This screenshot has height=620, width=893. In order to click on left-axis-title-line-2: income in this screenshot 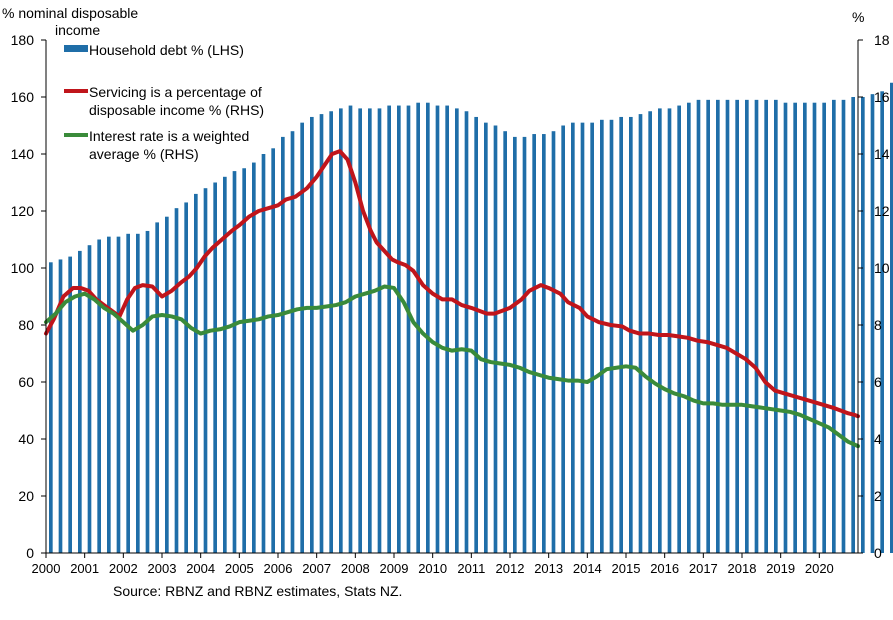, I will do `click(77, 30)`.